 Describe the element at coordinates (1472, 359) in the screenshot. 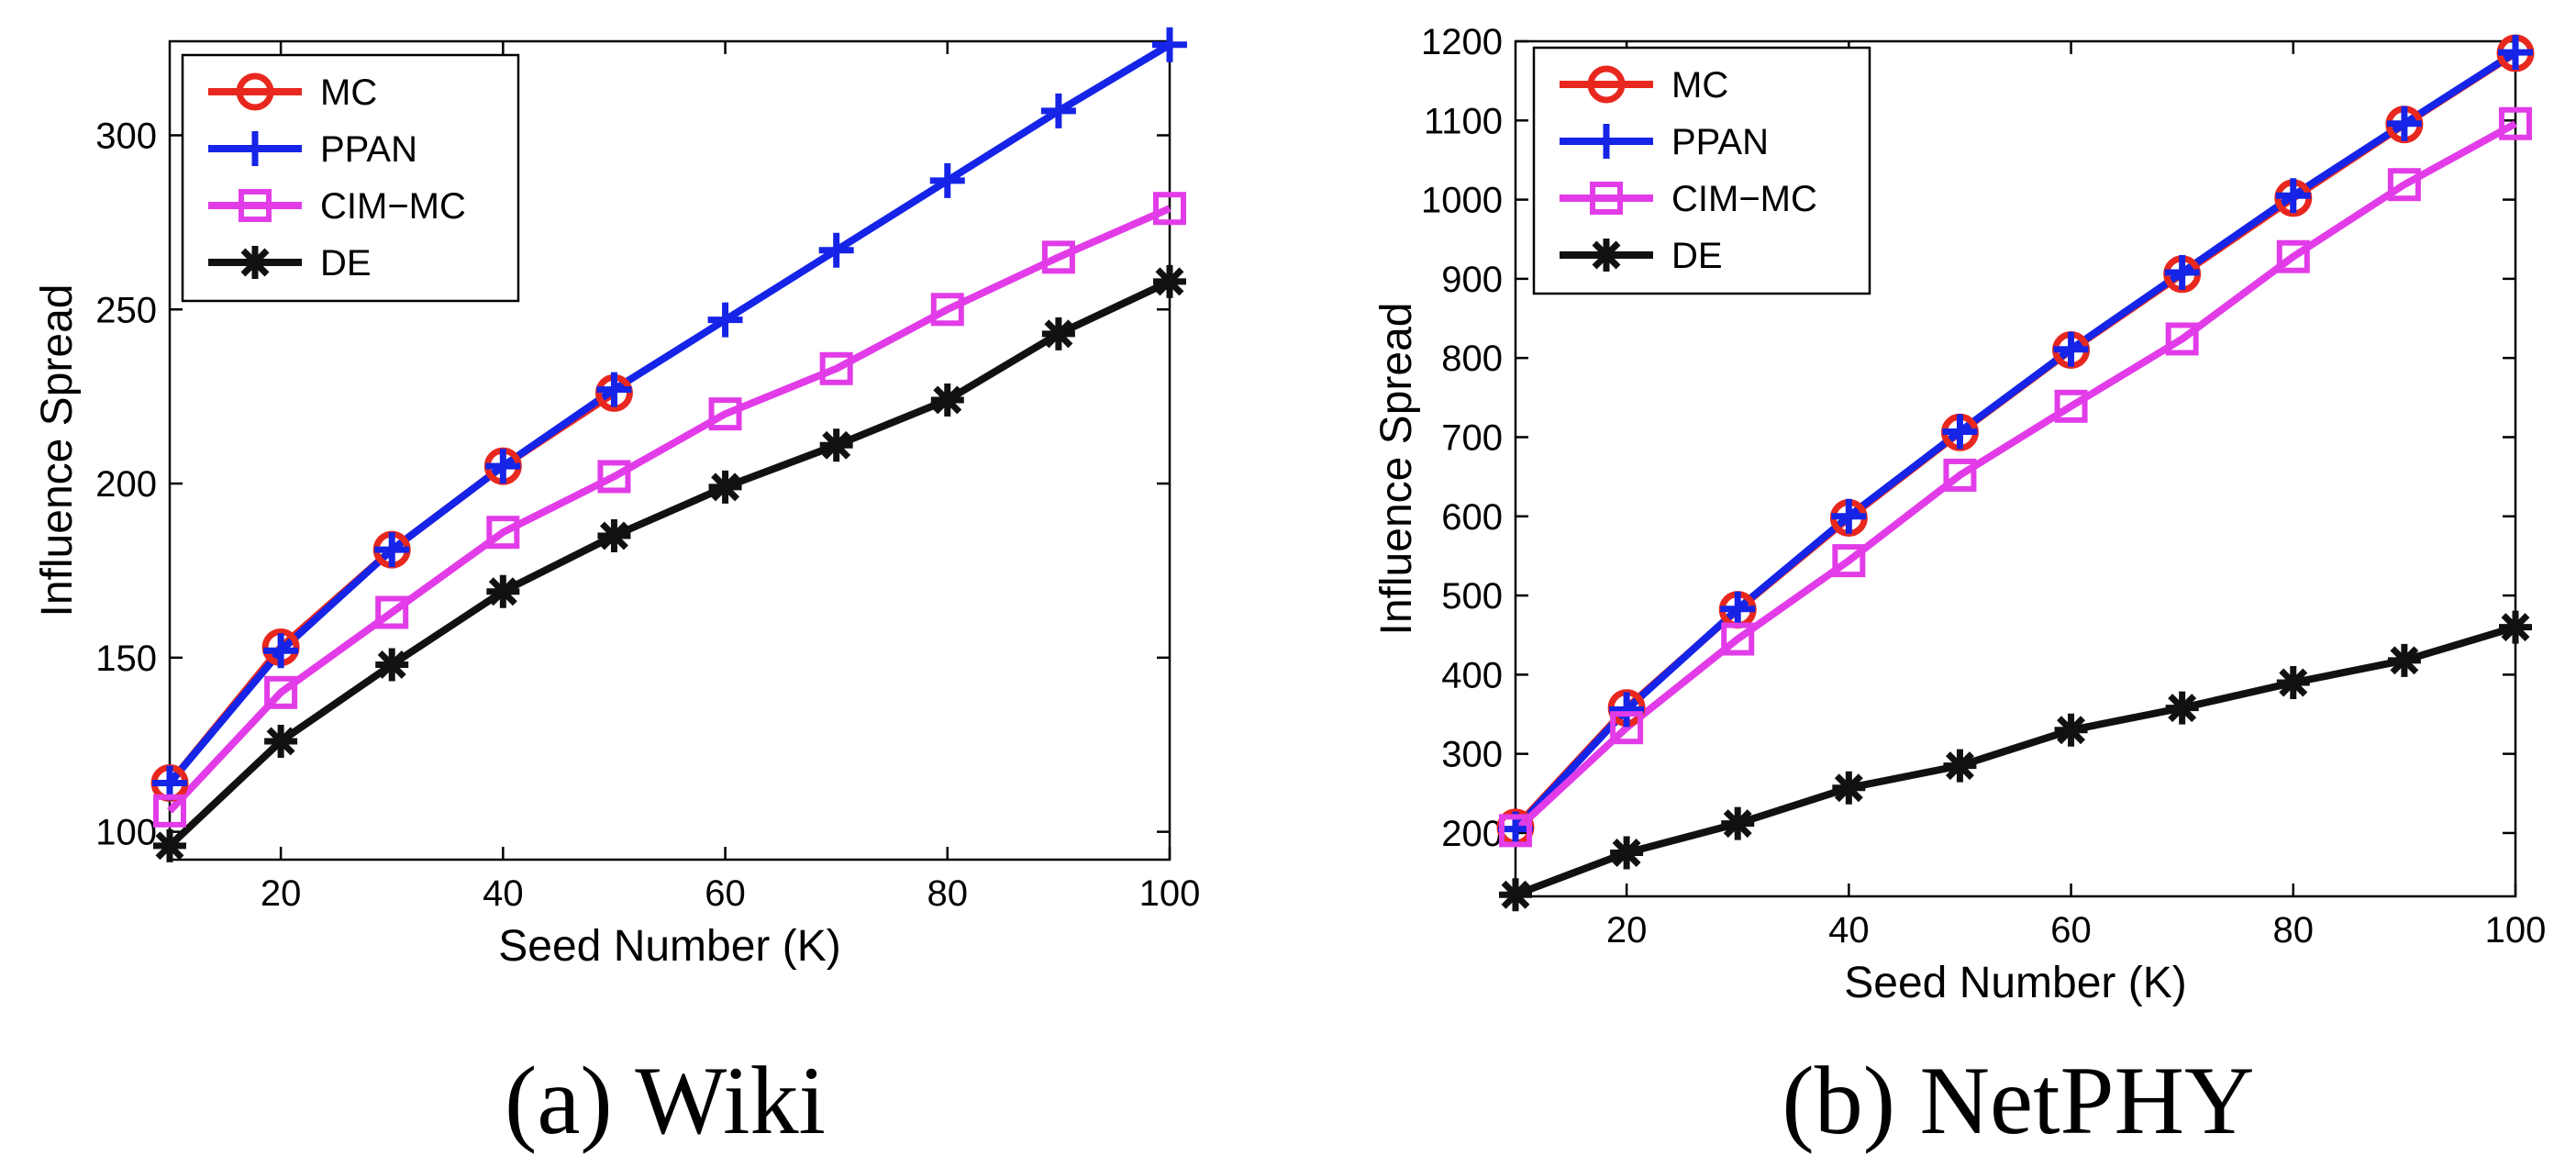

I see `y-tick-label: 800` at that location.